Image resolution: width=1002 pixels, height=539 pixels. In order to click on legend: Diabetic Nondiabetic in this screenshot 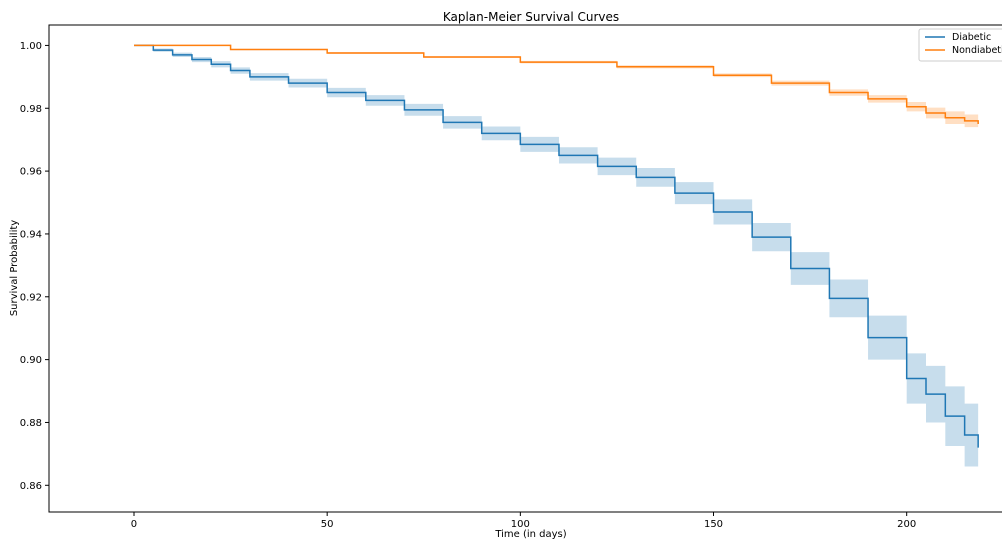, I will do `click(960, 45)`.